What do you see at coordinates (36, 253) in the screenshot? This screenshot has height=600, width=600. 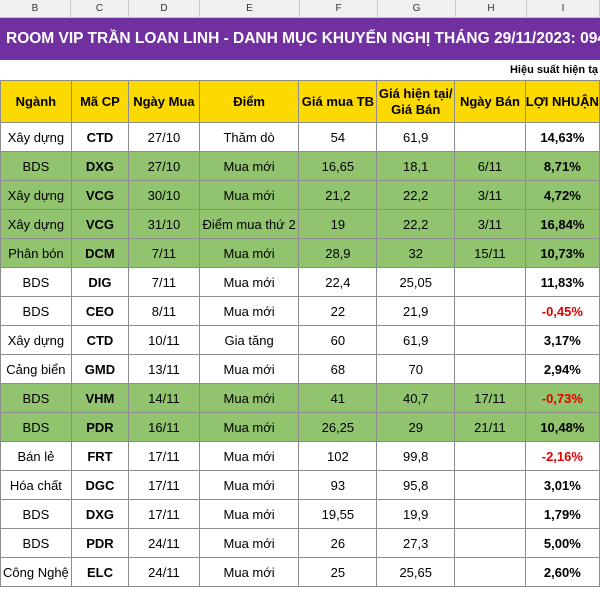 I see `sector-cell: Phân bón` at bounding box center [36, 253].